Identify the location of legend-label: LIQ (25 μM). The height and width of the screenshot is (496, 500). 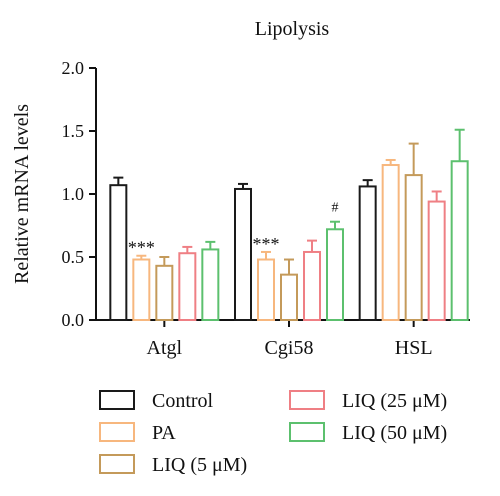
(394, 401).